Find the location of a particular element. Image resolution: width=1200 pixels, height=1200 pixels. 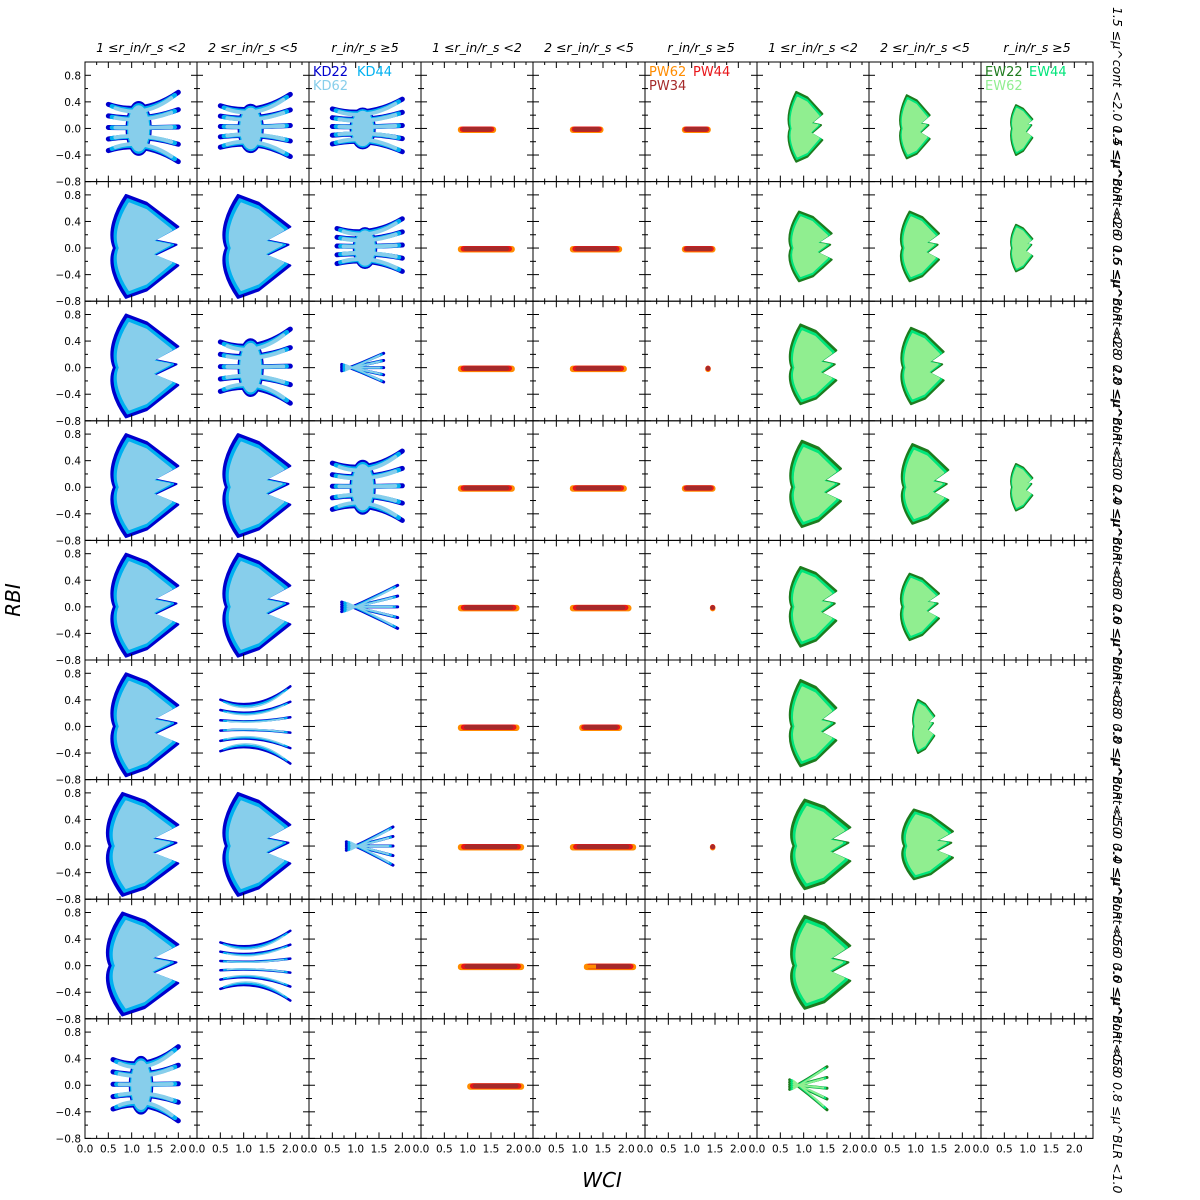

panel-r9-c3: 0.0 0.5 1.0 1.5 2.0 is located at coordinates (361, 1086).